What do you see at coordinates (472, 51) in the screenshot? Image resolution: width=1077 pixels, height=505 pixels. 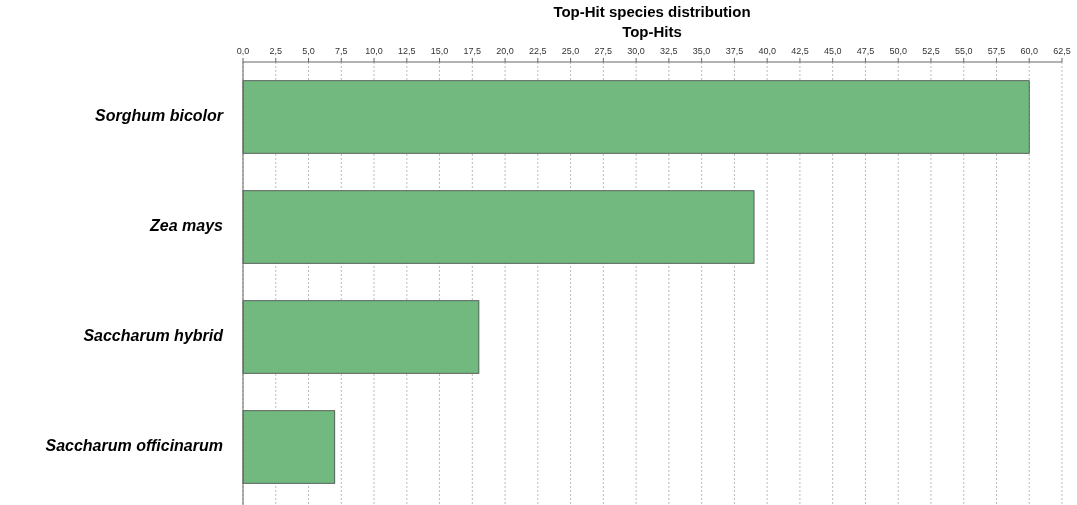 I see `x-tick-label: 17,5` at bounding box center [472, 51].